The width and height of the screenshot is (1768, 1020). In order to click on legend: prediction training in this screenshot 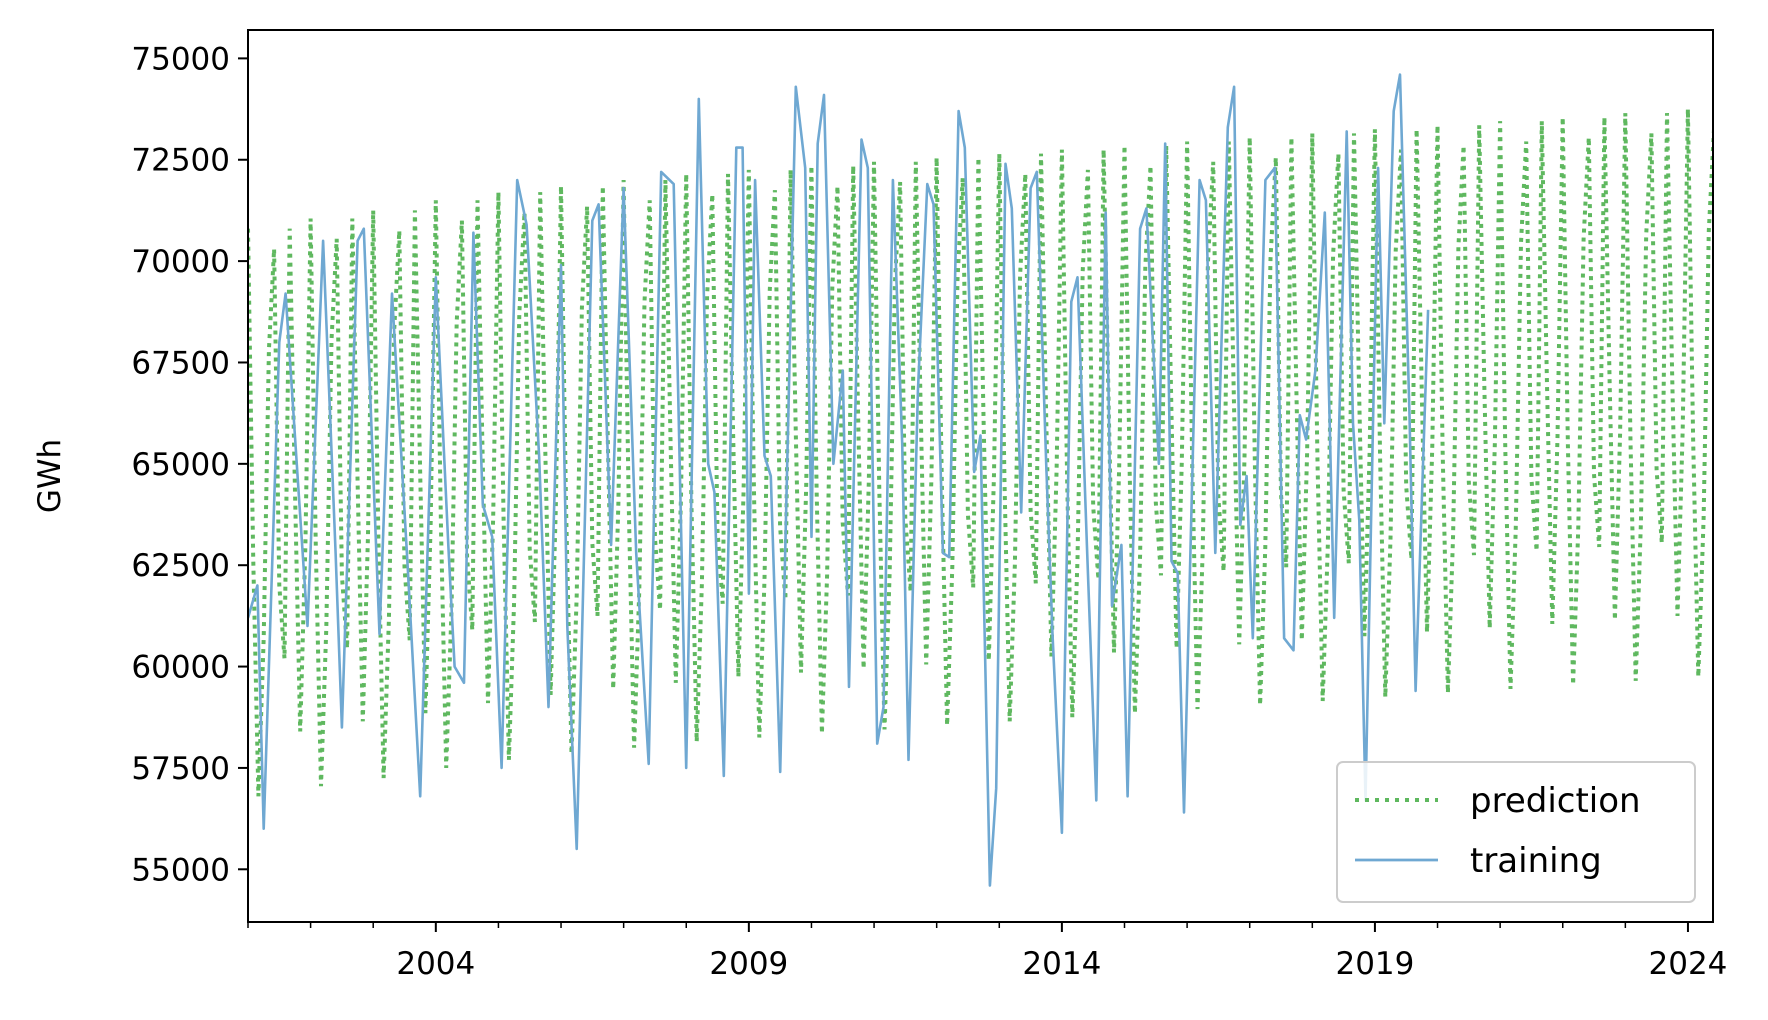, I will do `click(1516, 832)`.